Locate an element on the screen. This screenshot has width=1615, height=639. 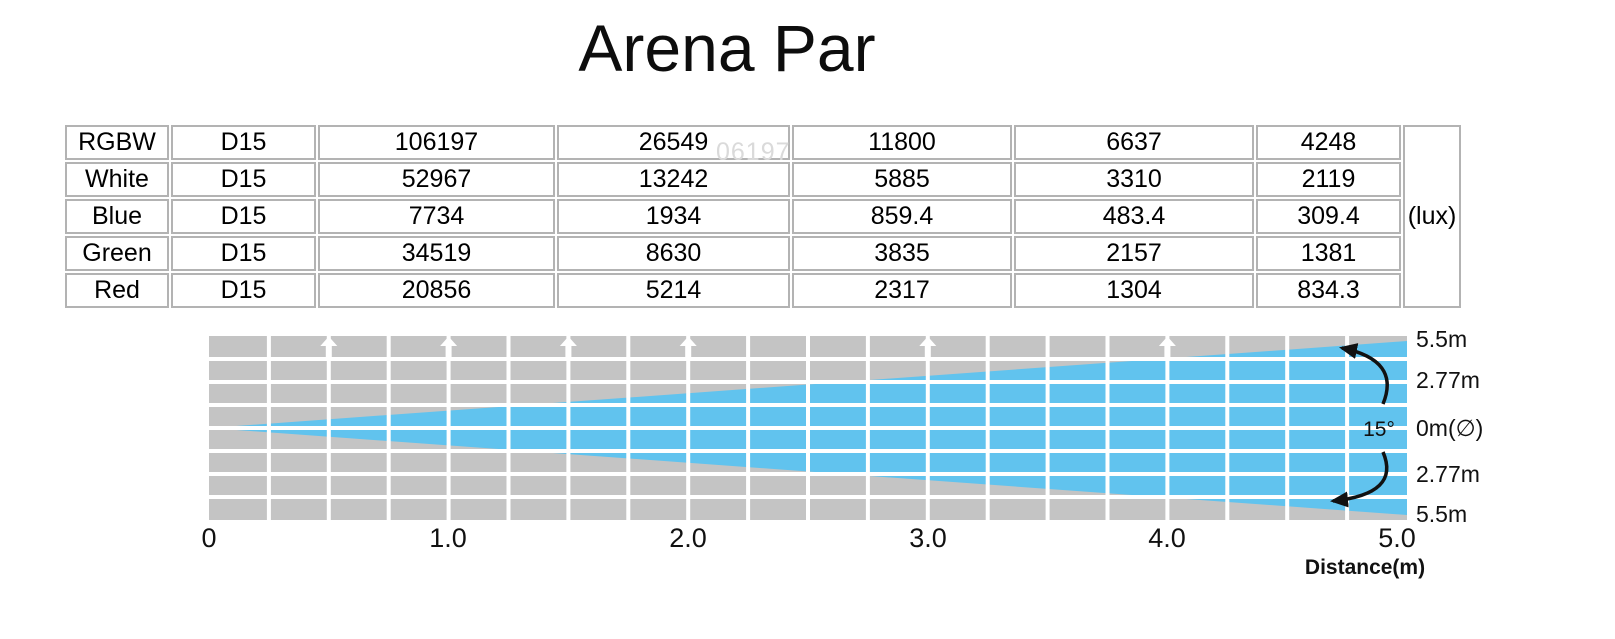
x-axis-tick: 3.0 is located at coordinates (928, 538).